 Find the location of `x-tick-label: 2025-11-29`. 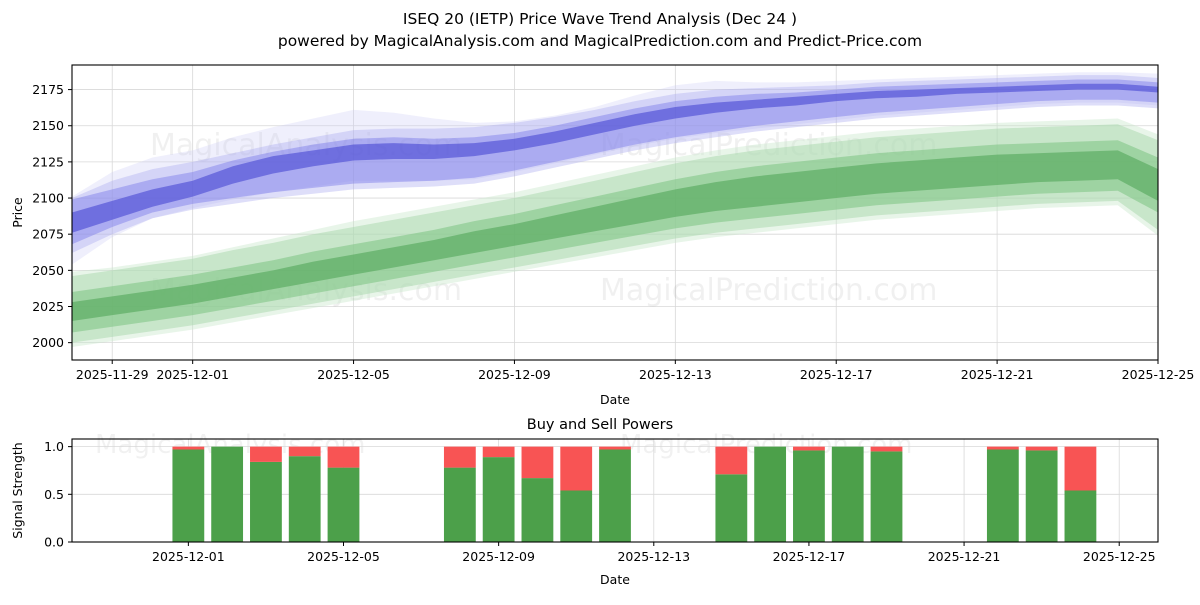

x-tick-label: 2025-11-29 is located at coordinates (112, 374).